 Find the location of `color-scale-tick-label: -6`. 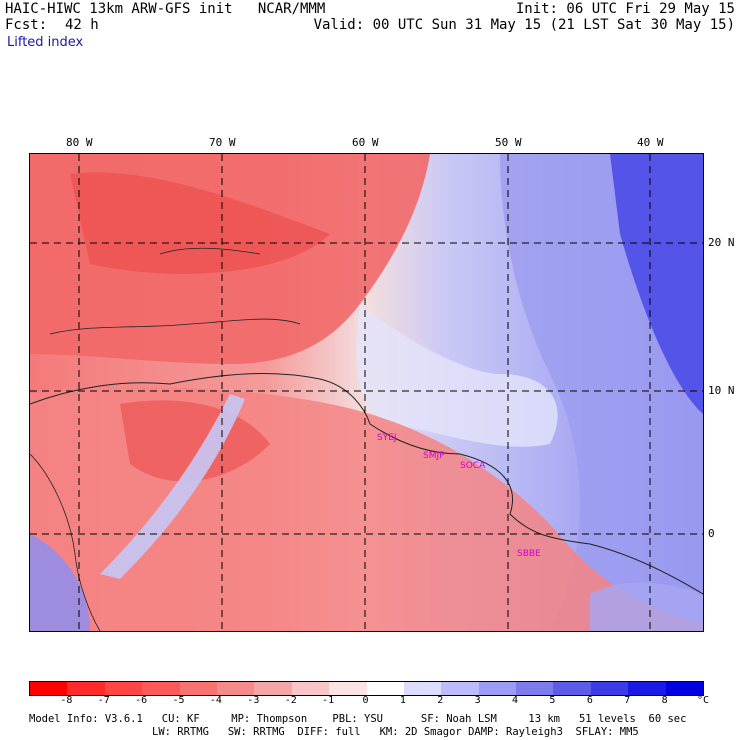

color-scale-tick-label: -6 is located at coordinates (141, 700).